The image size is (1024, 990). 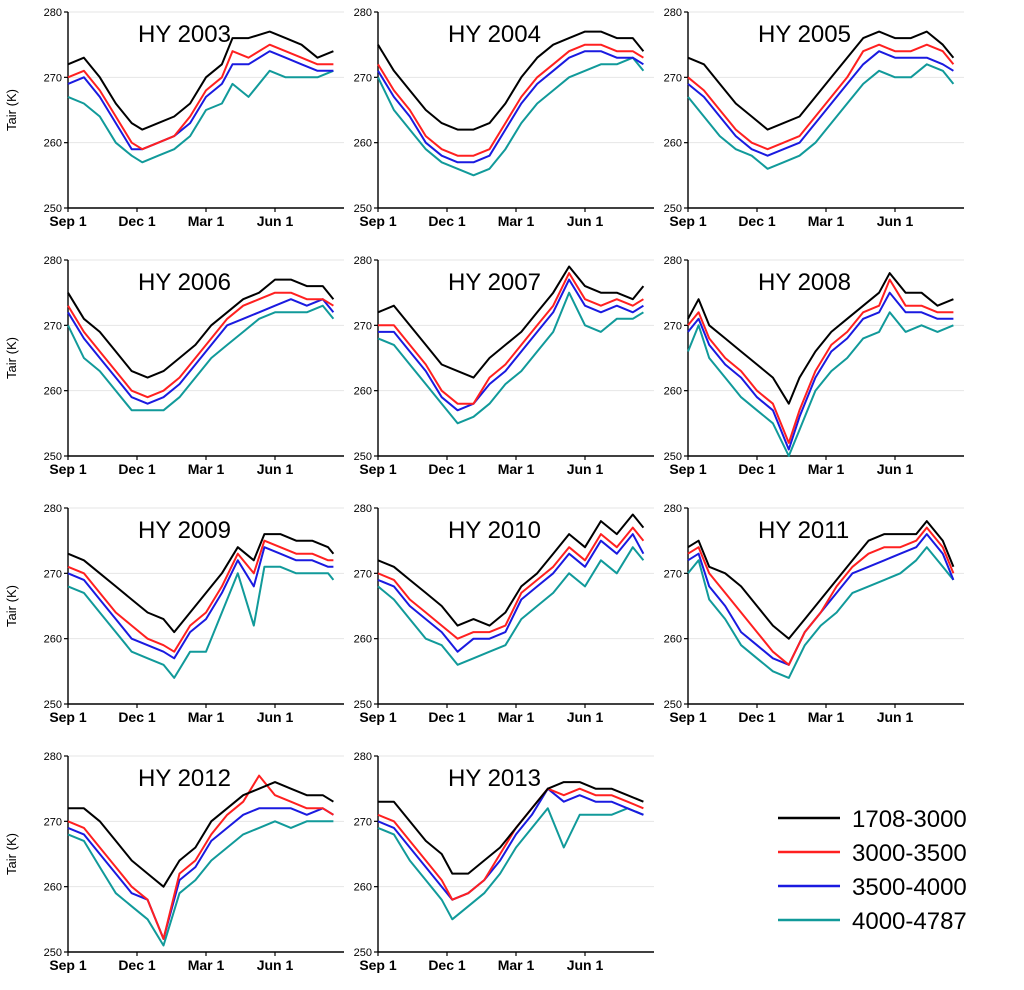 I want to click on chart-title: HY 2003, so click(x=184, y=34).